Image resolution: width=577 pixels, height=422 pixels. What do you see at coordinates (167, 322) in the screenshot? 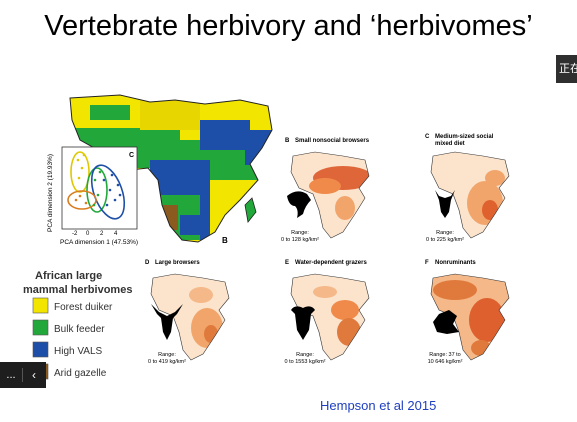
I see `kudu-icon` at bounding box center [167, 322].